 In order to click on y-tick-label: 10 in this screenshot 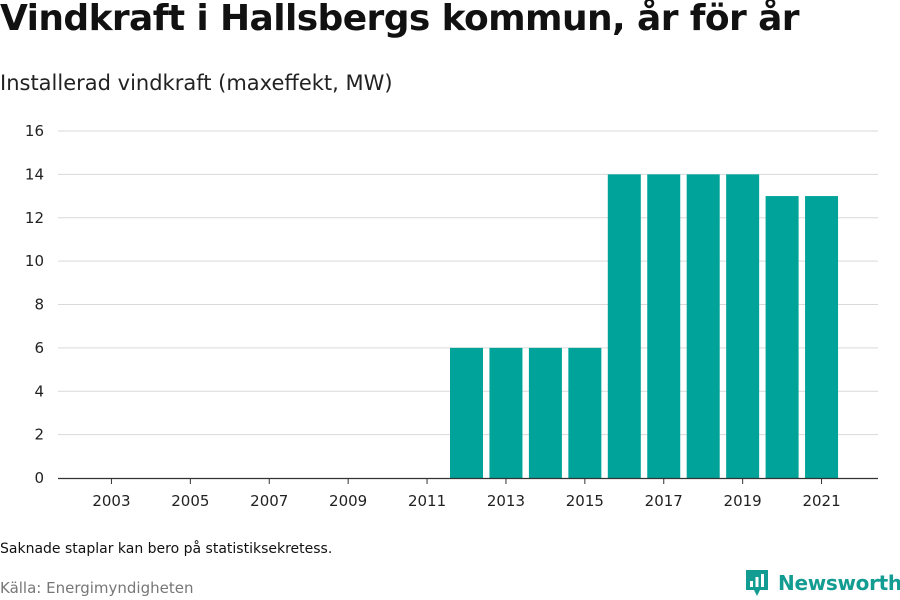, I will do `click(34, 261)`.